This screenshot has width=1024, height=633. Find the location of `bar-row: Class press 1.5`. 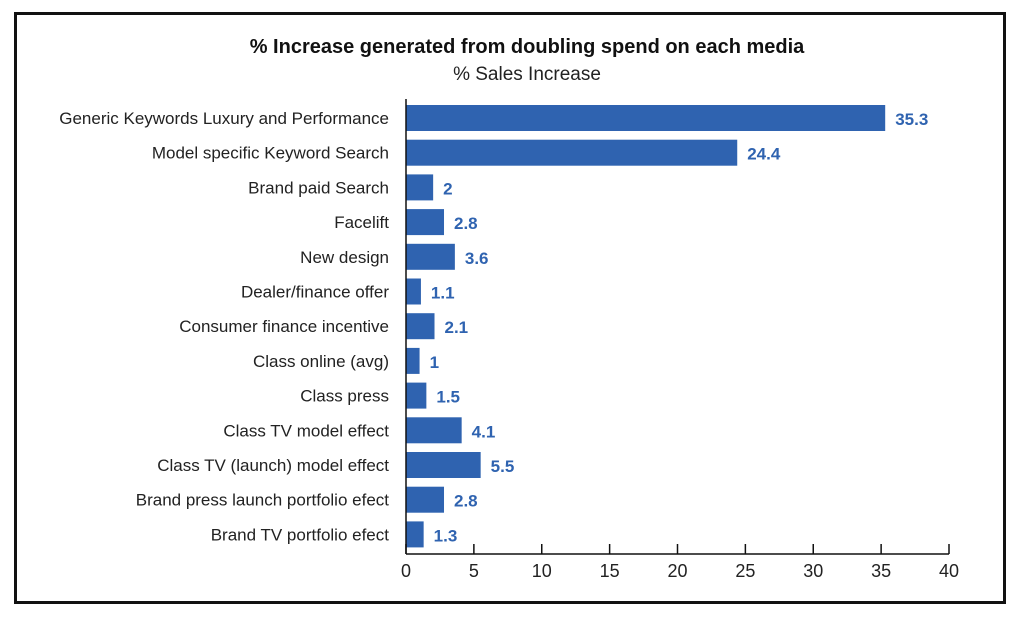

bar-row: Class press 1.5 is located at coordinates (380, 395).